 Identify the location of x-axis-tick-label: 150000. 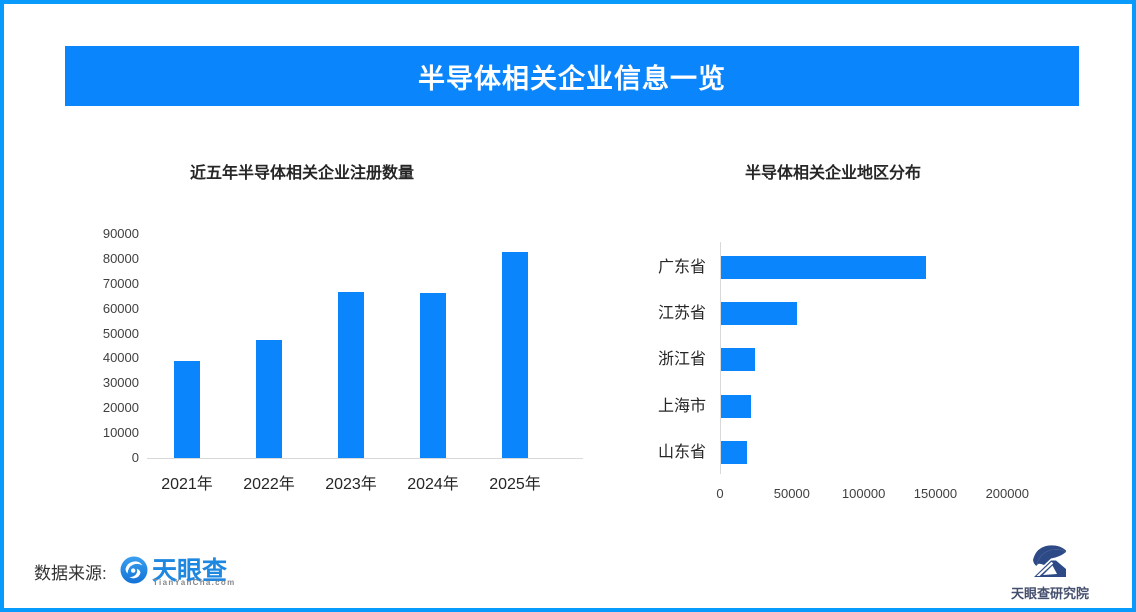
(935, 493).